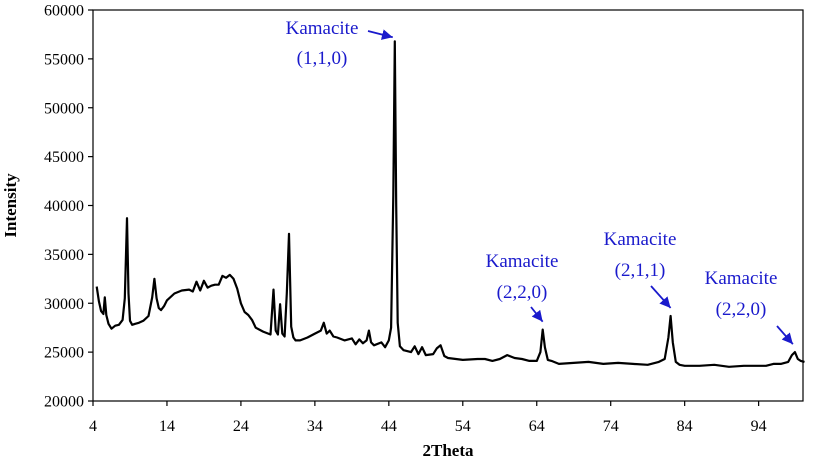  What do you see at coordinates (64, 402) in the screenshot?
I see `y-tick-label: 20000` at bounding box center [64, 402].